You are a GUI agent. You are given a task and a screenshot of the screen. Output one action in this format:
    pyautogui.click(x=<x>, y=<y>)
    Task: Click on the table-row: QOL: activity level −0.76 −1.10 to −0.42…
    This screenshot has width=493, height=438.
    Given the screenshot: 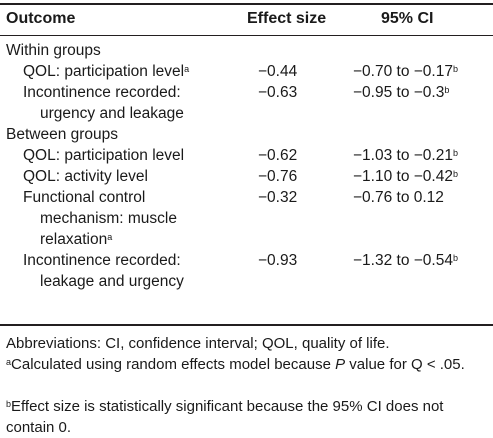 What is the action you would take?
    pyautogui.click(x=246, y=176)
    